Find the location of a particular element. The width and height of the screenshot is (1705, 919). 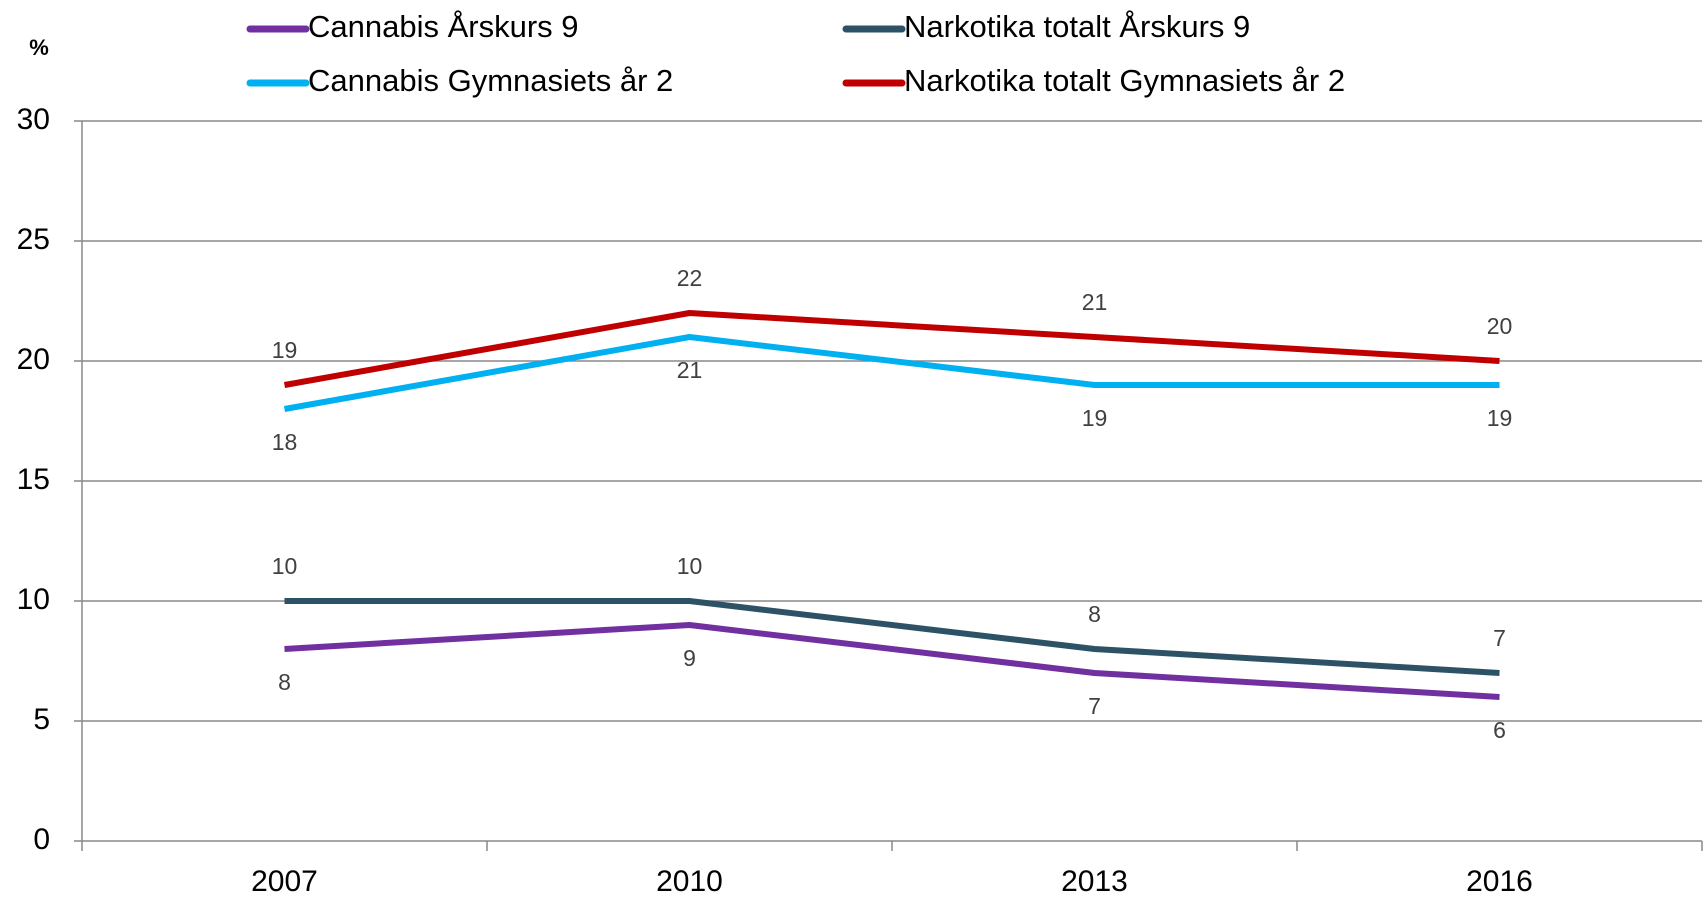

y-tick-label: 15 is located at coordinates (33, 479).